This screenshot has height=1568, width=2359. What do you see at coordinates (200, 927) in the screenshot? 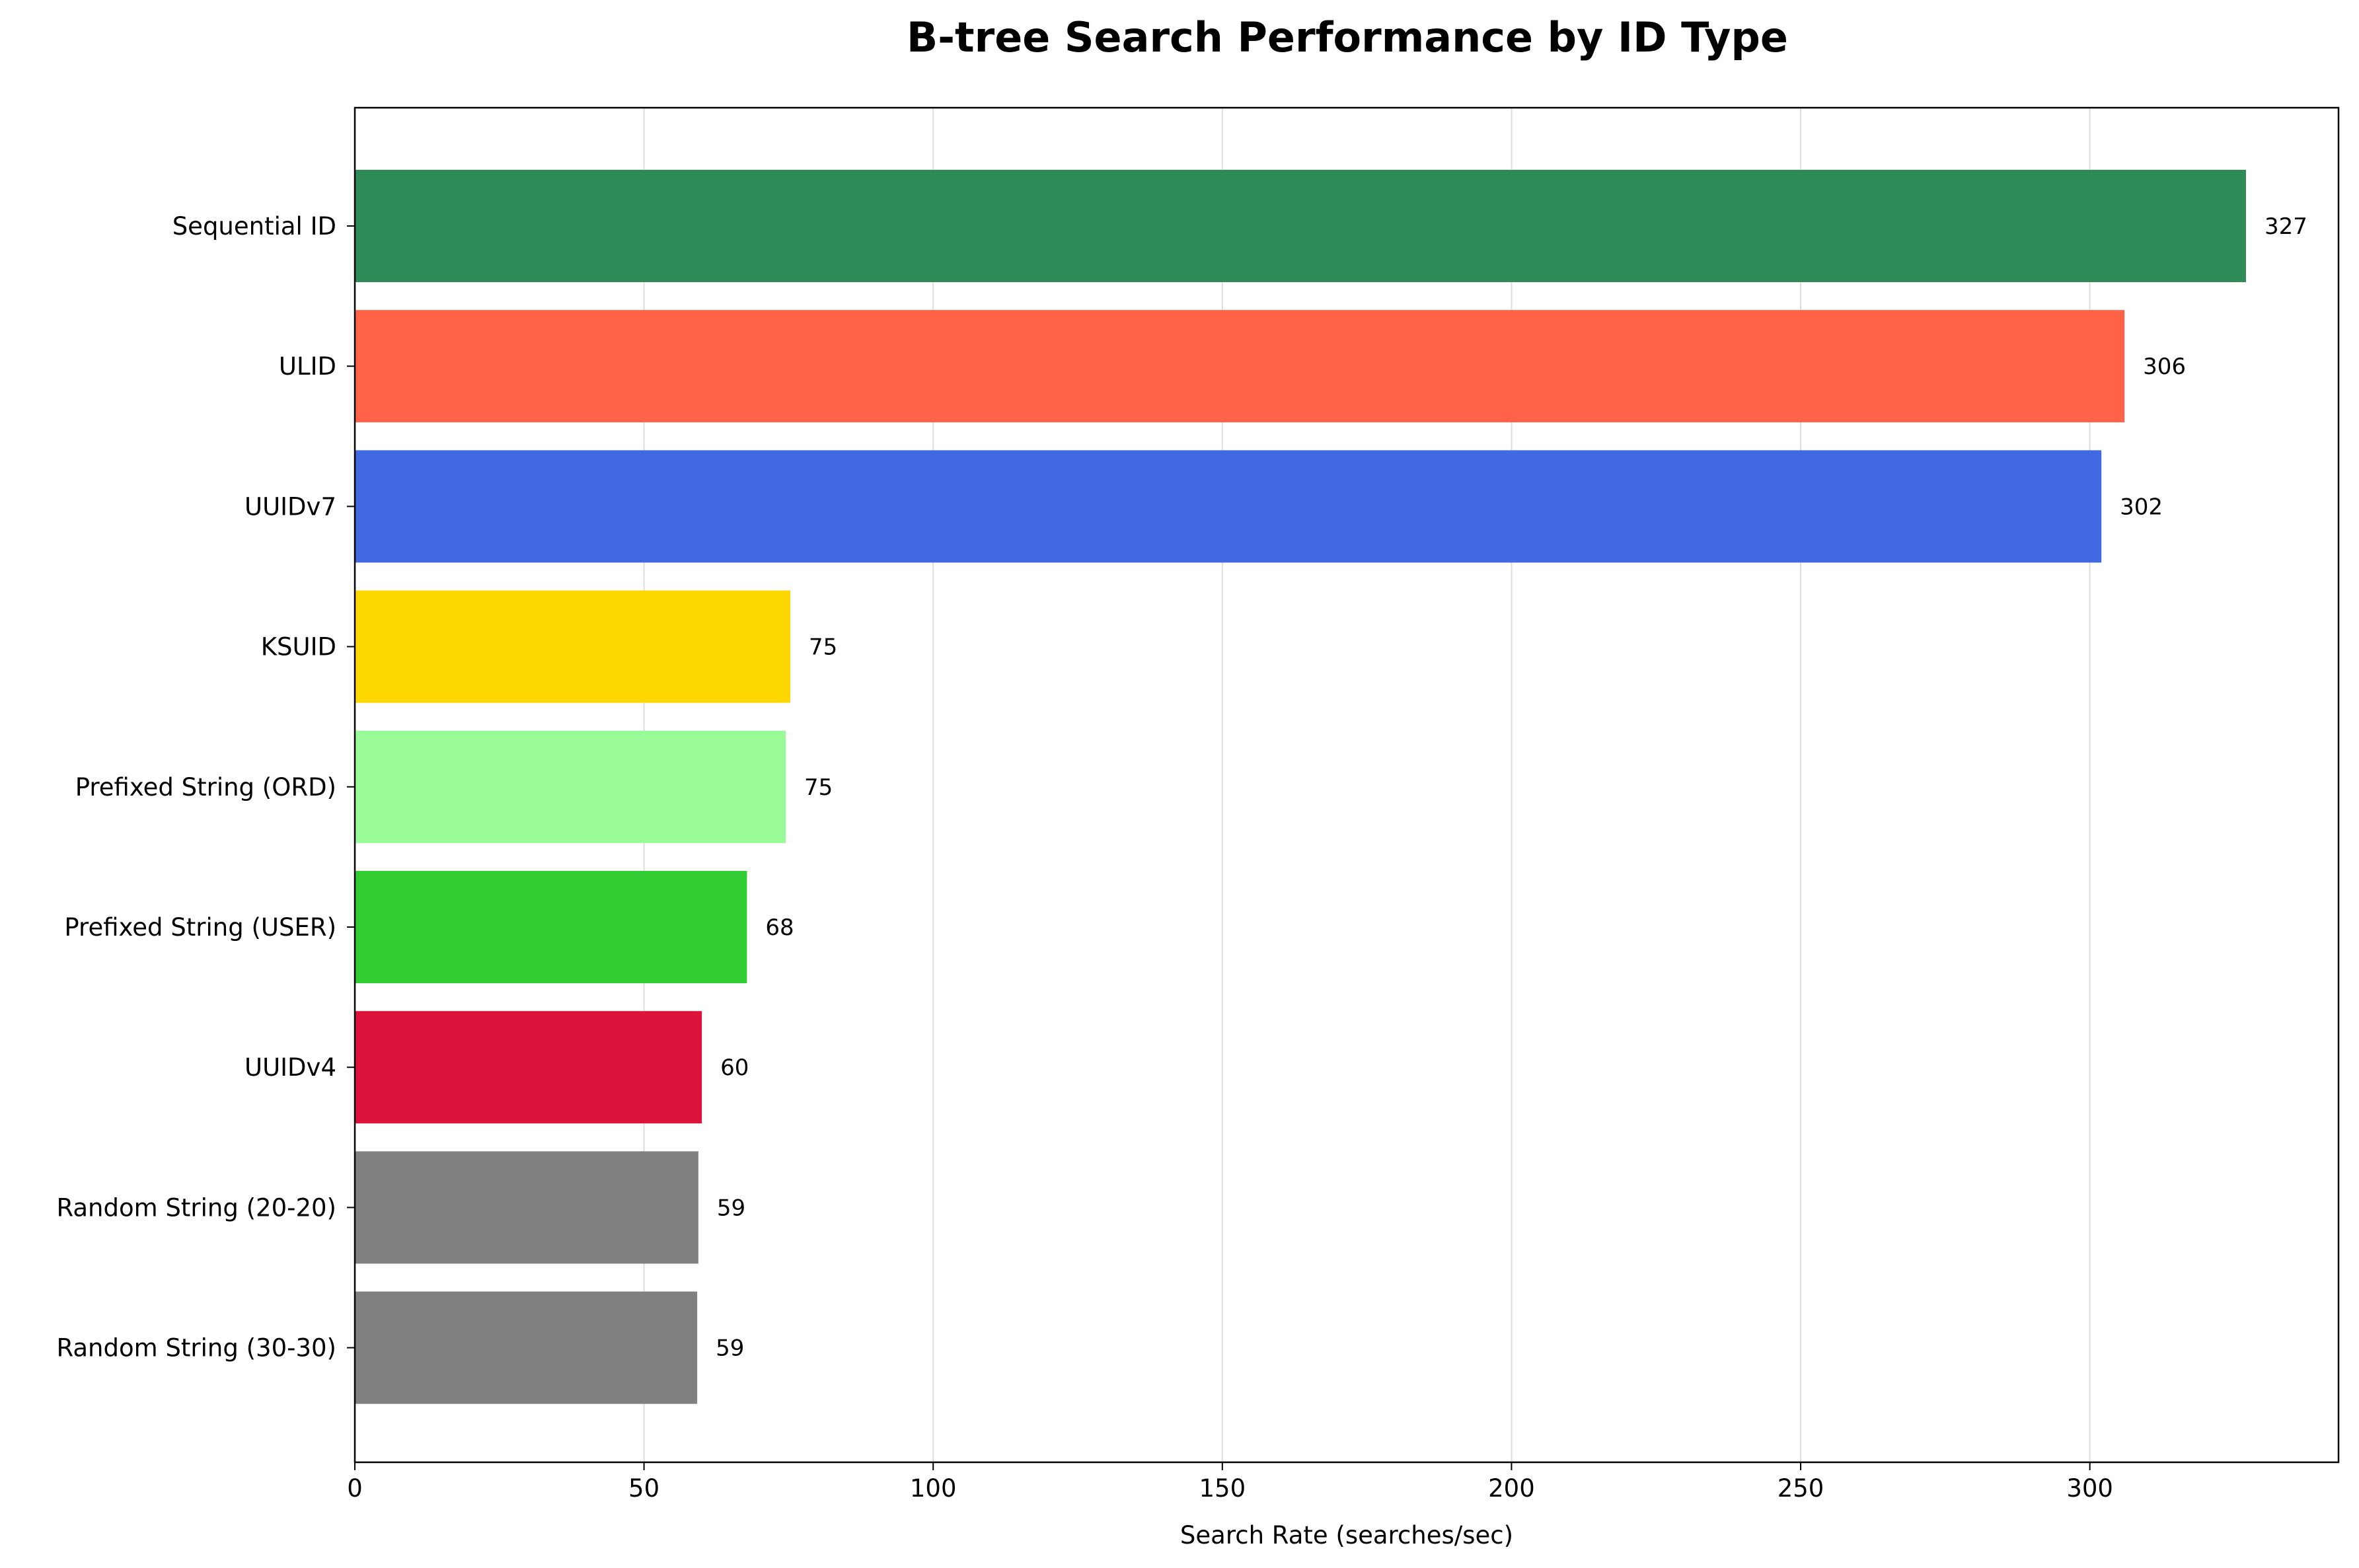
I see `y-tick-label: Prefixed String (USER)` at bounding box center [200, 927].